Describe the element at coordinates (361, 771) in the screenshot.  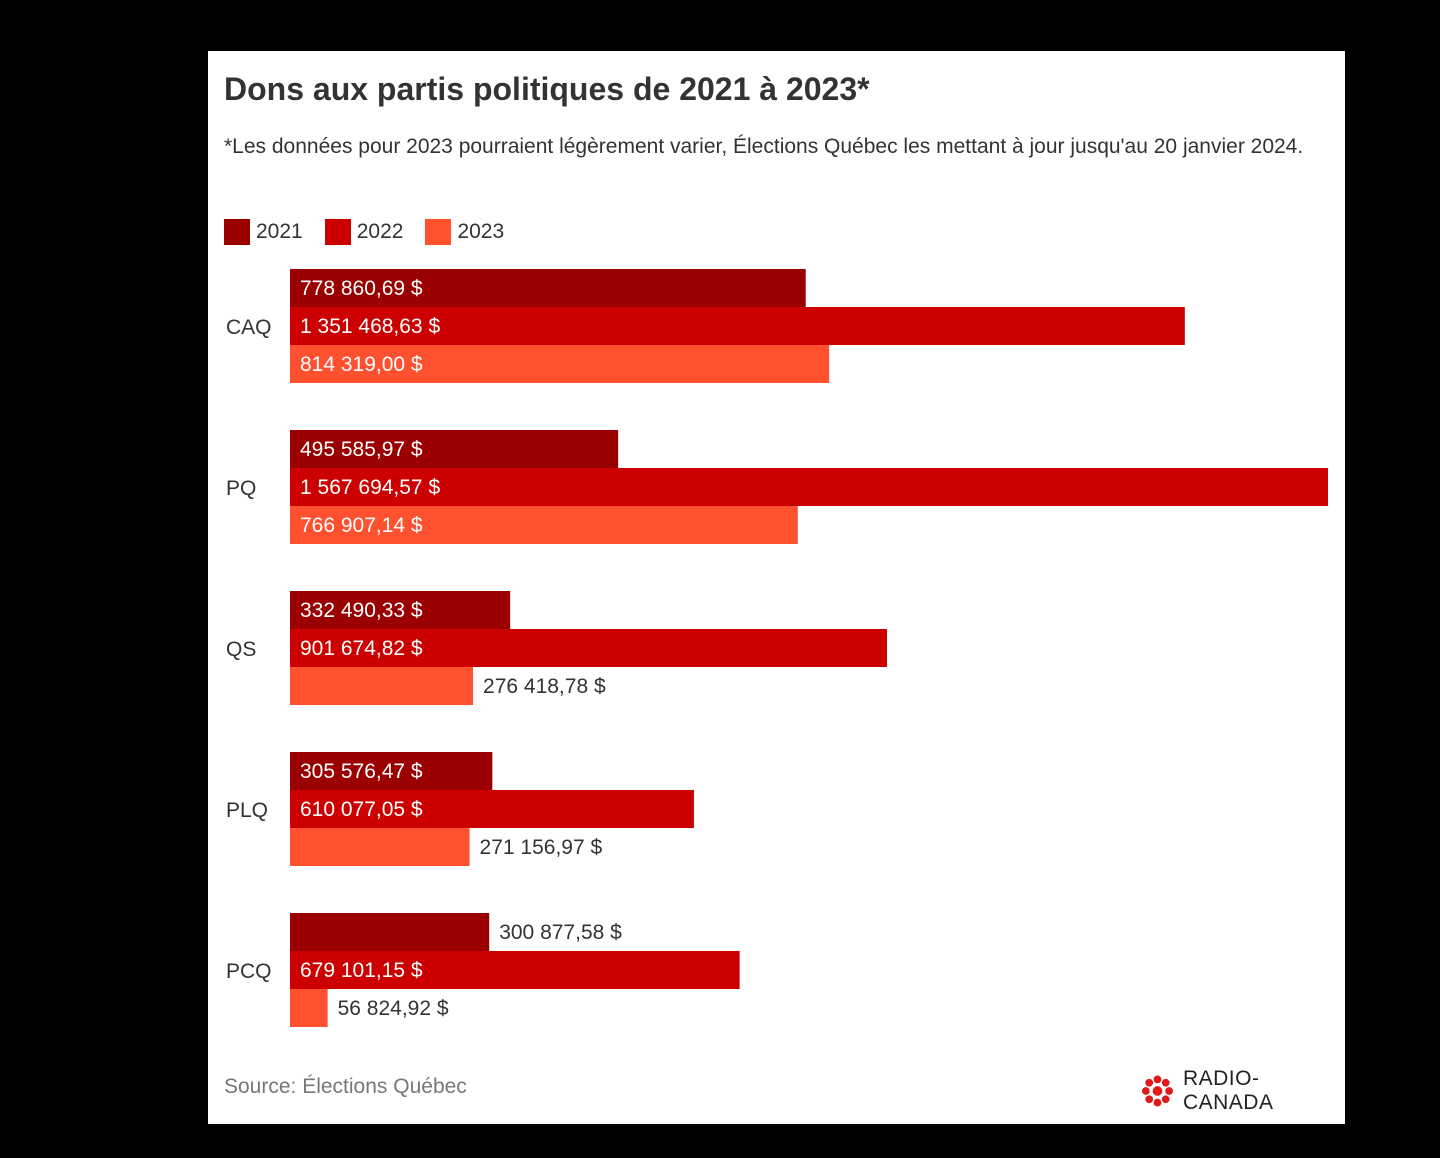
I see `data-label-plq-2021: 305 576,47 $` at that location.